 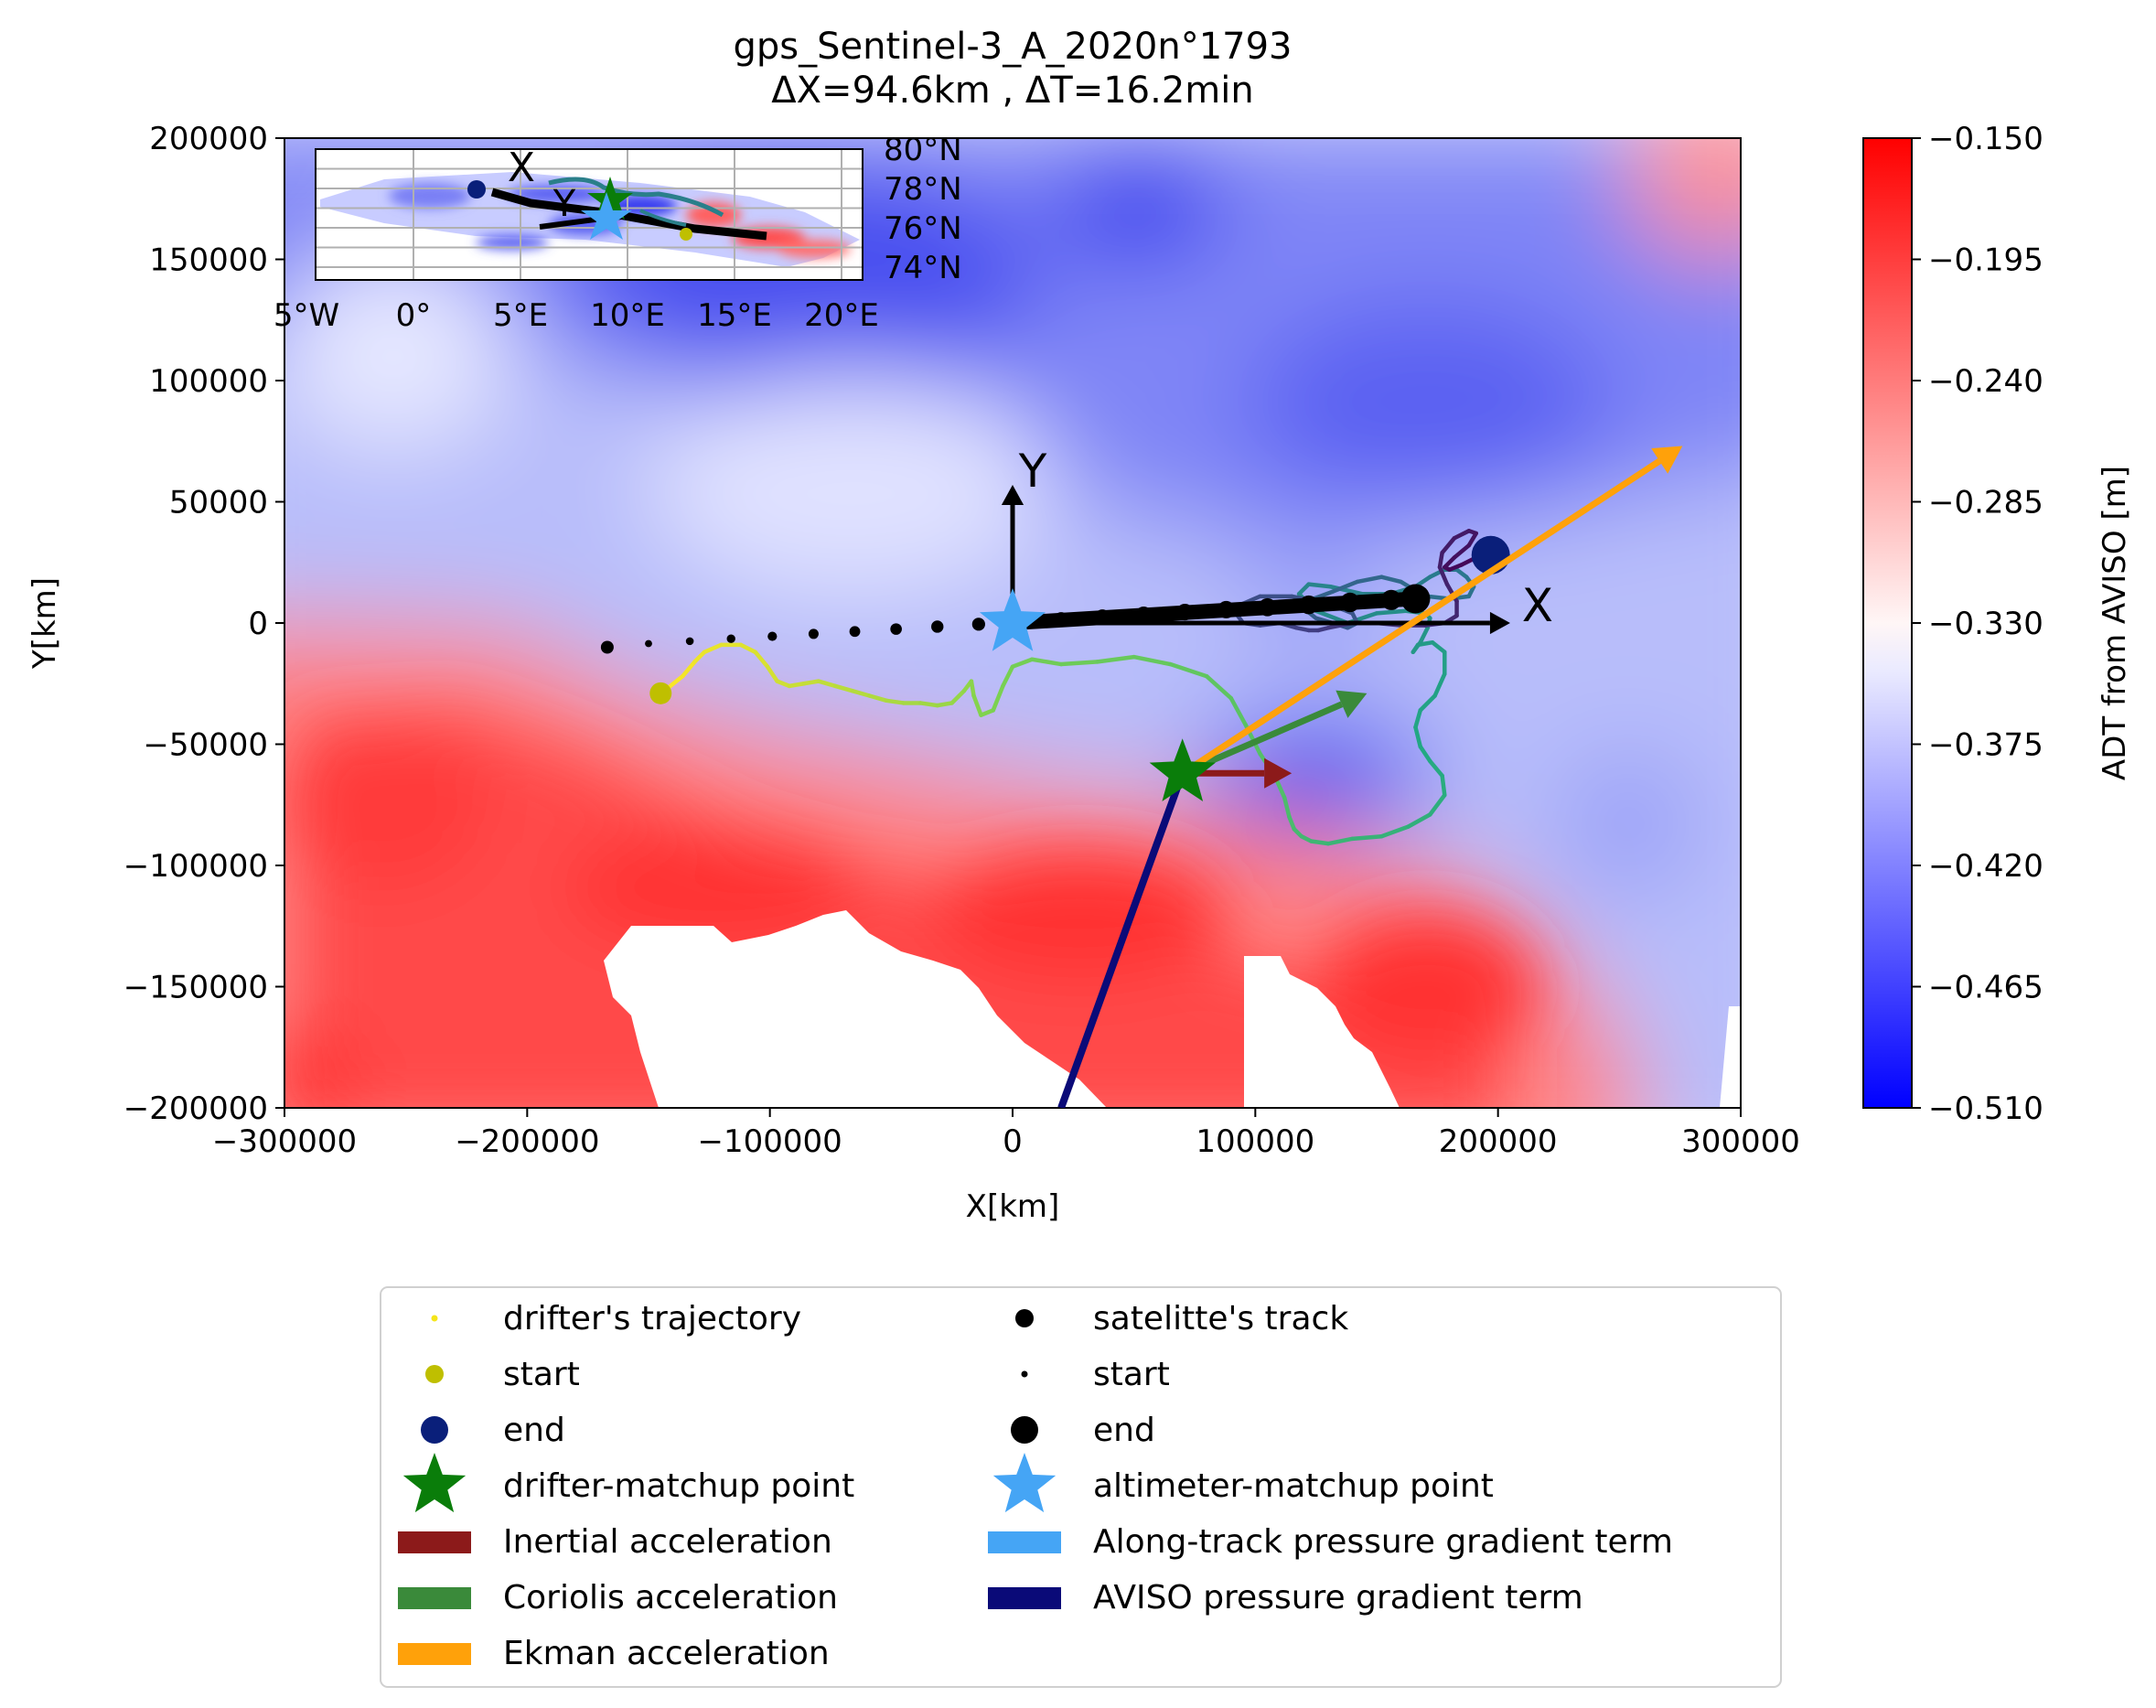 I want to click on aviso-pressure-gradient-term-vector, so click(x=1121, y=939).